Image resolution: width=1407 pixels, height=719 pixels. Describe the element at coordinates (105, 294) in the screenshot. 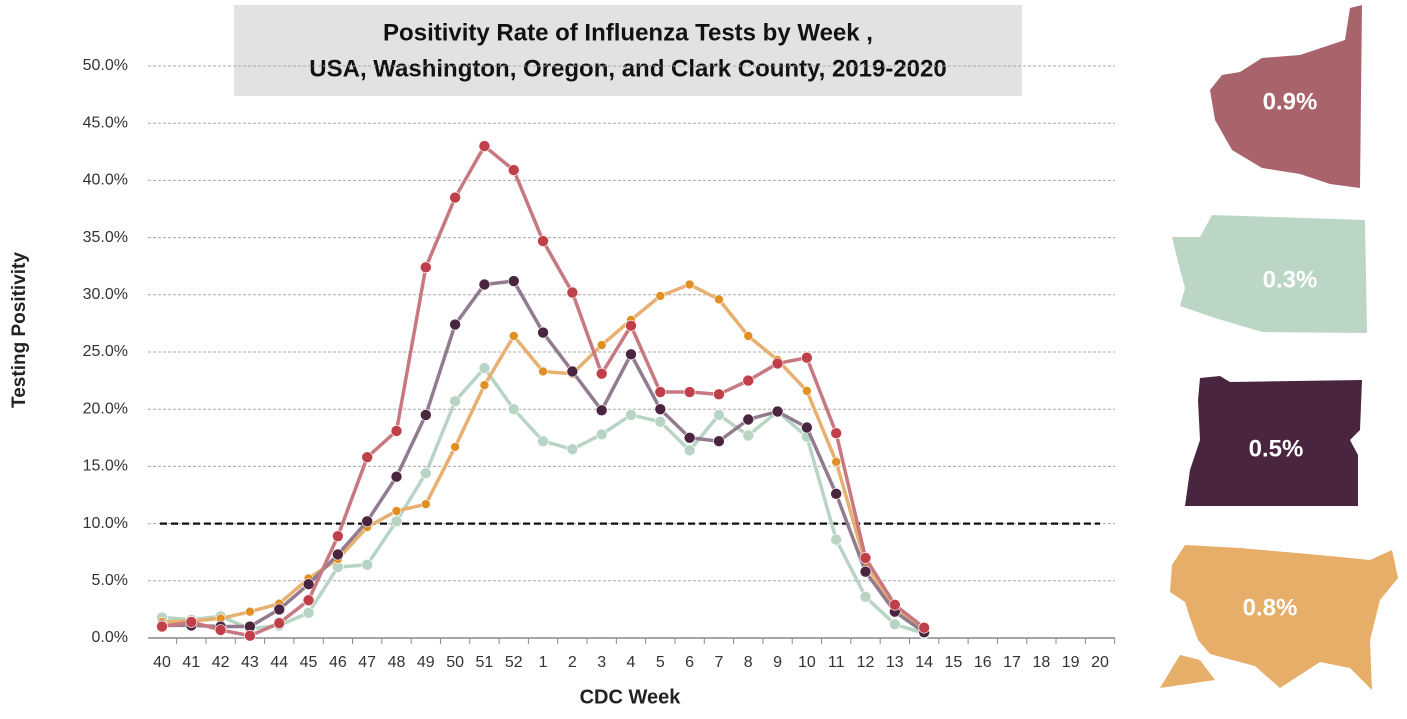

I see `y-tick-label: 30.0%` at that location.